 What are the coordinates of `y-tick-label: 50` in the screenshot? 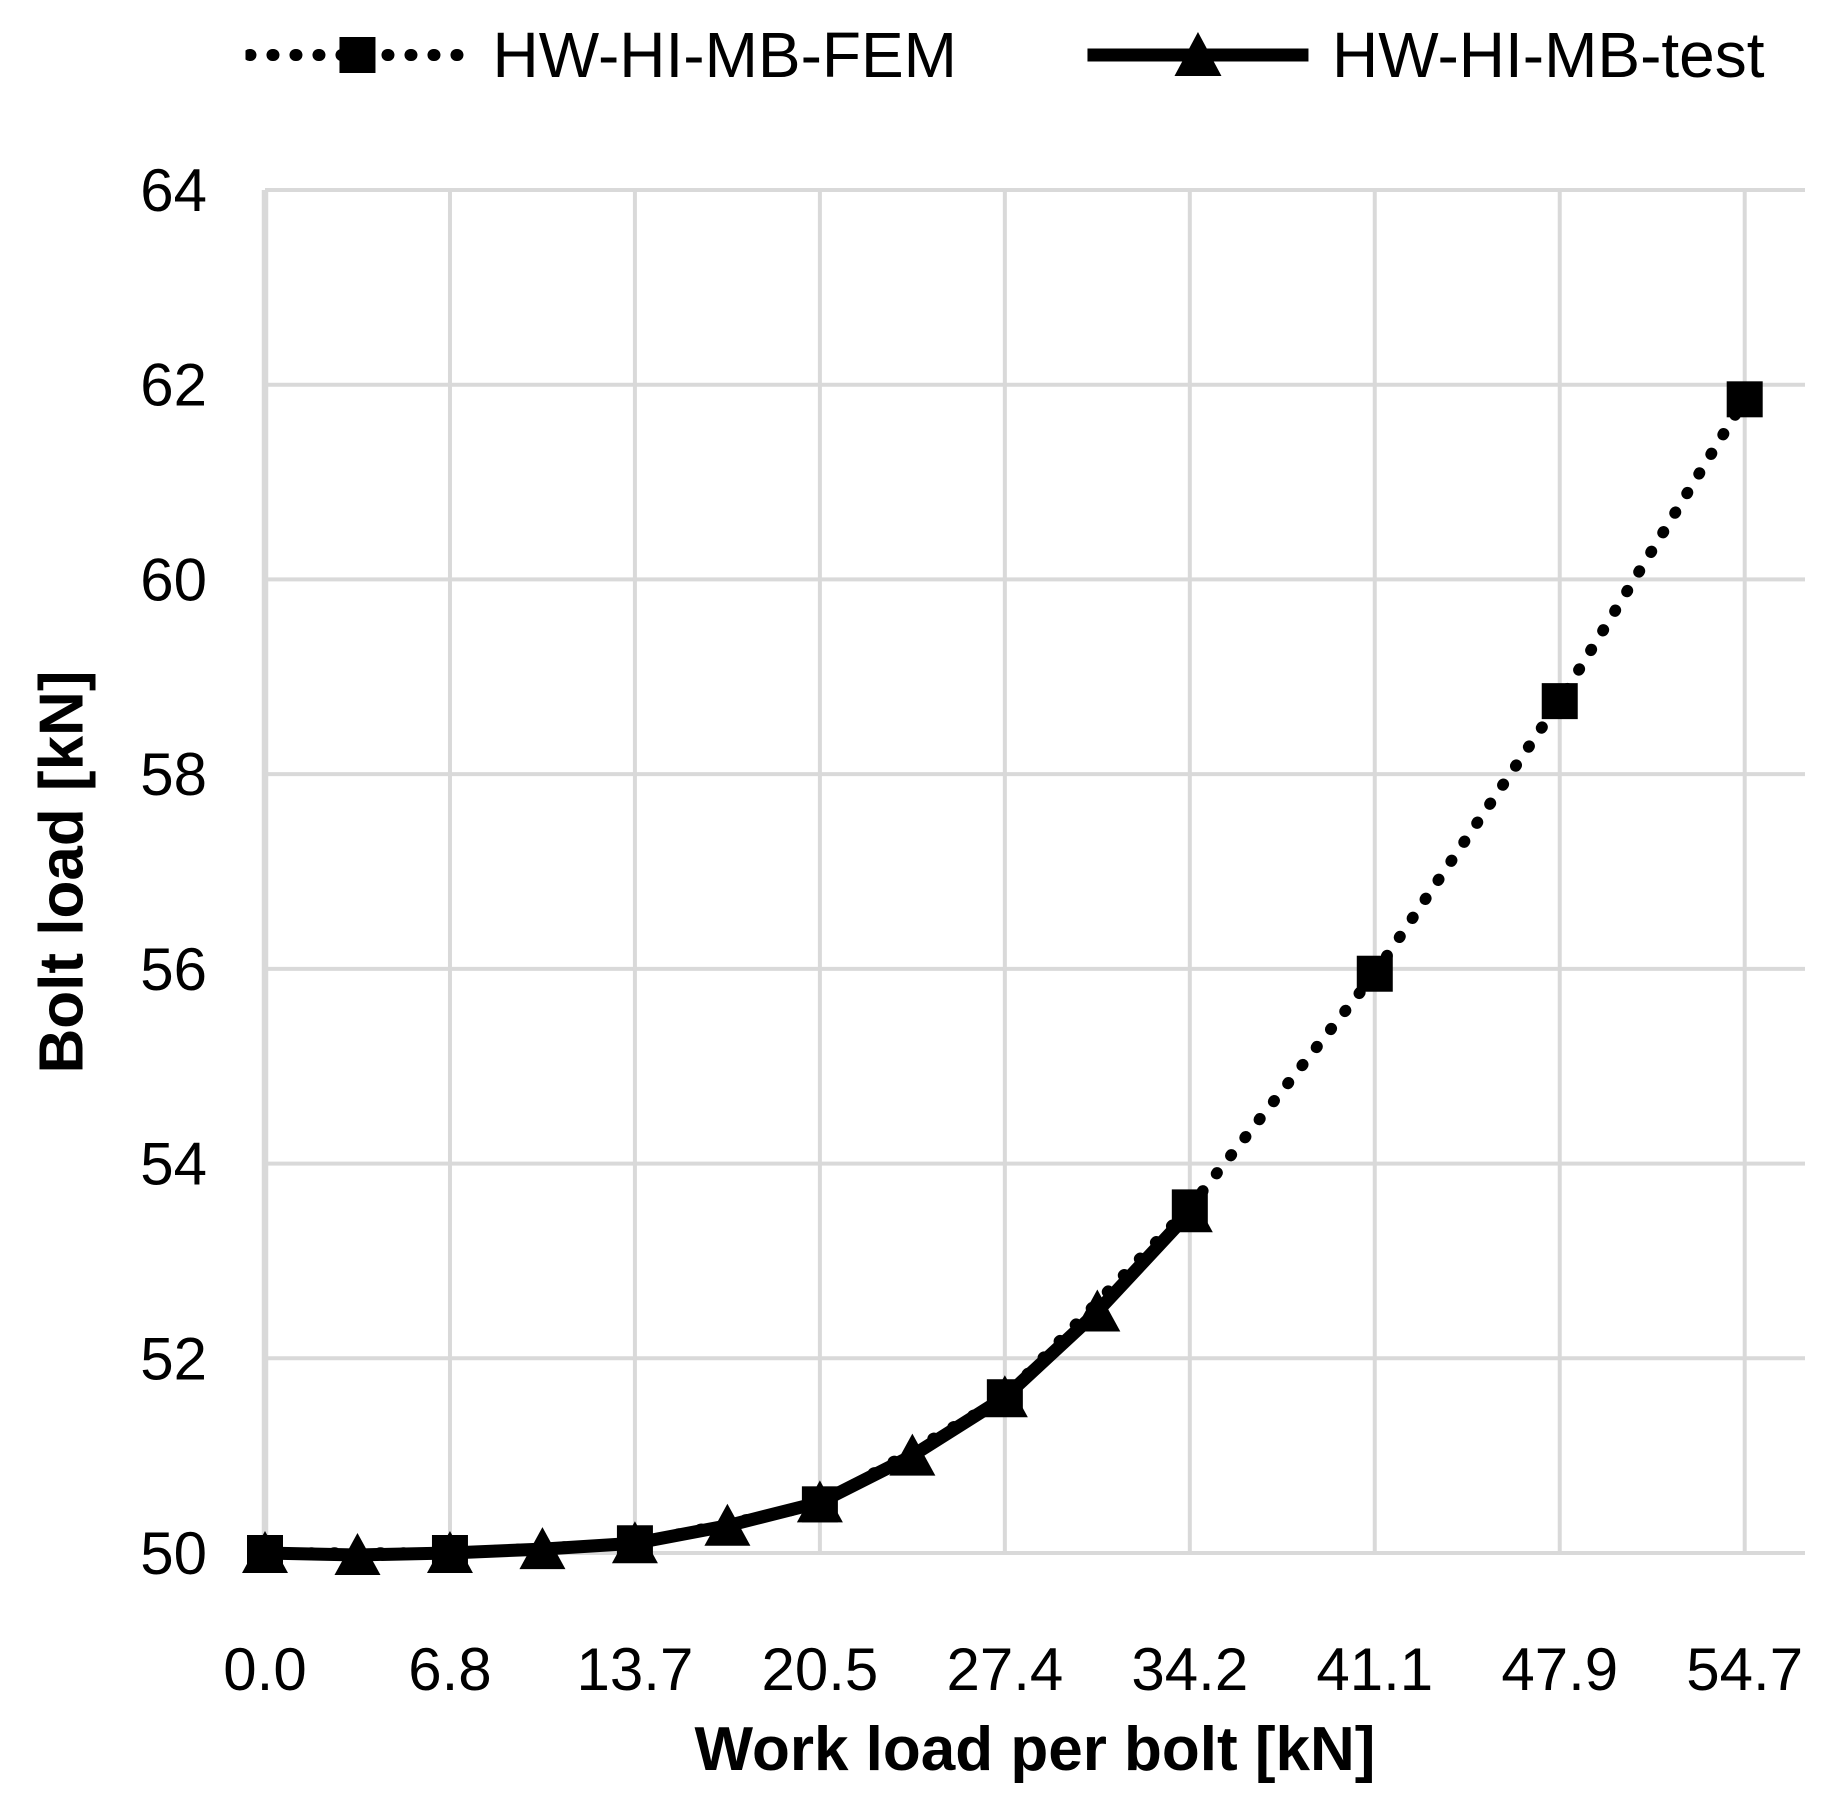 It's located at (173, 1553).